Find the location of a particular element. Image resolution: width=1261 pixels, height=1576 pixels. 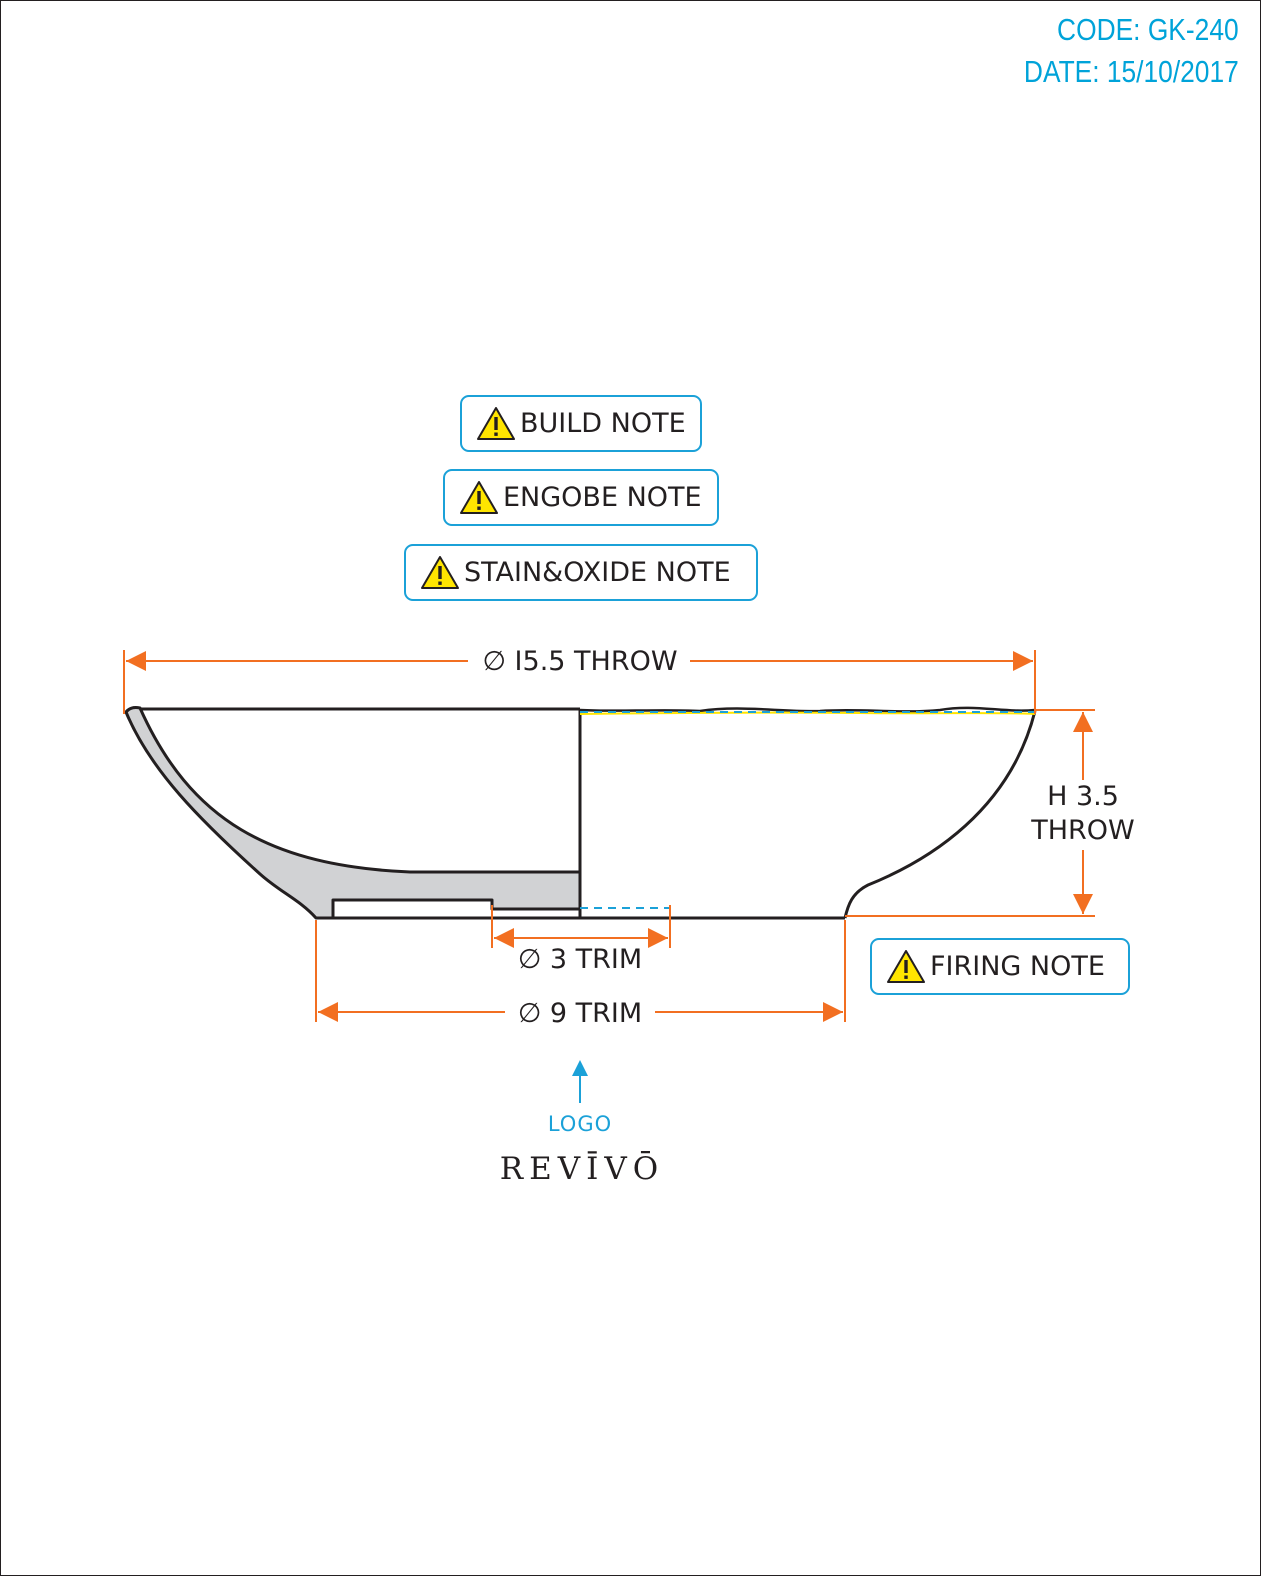

build-note-badge: BUILD NOTE is located at coordinates (581, 423).